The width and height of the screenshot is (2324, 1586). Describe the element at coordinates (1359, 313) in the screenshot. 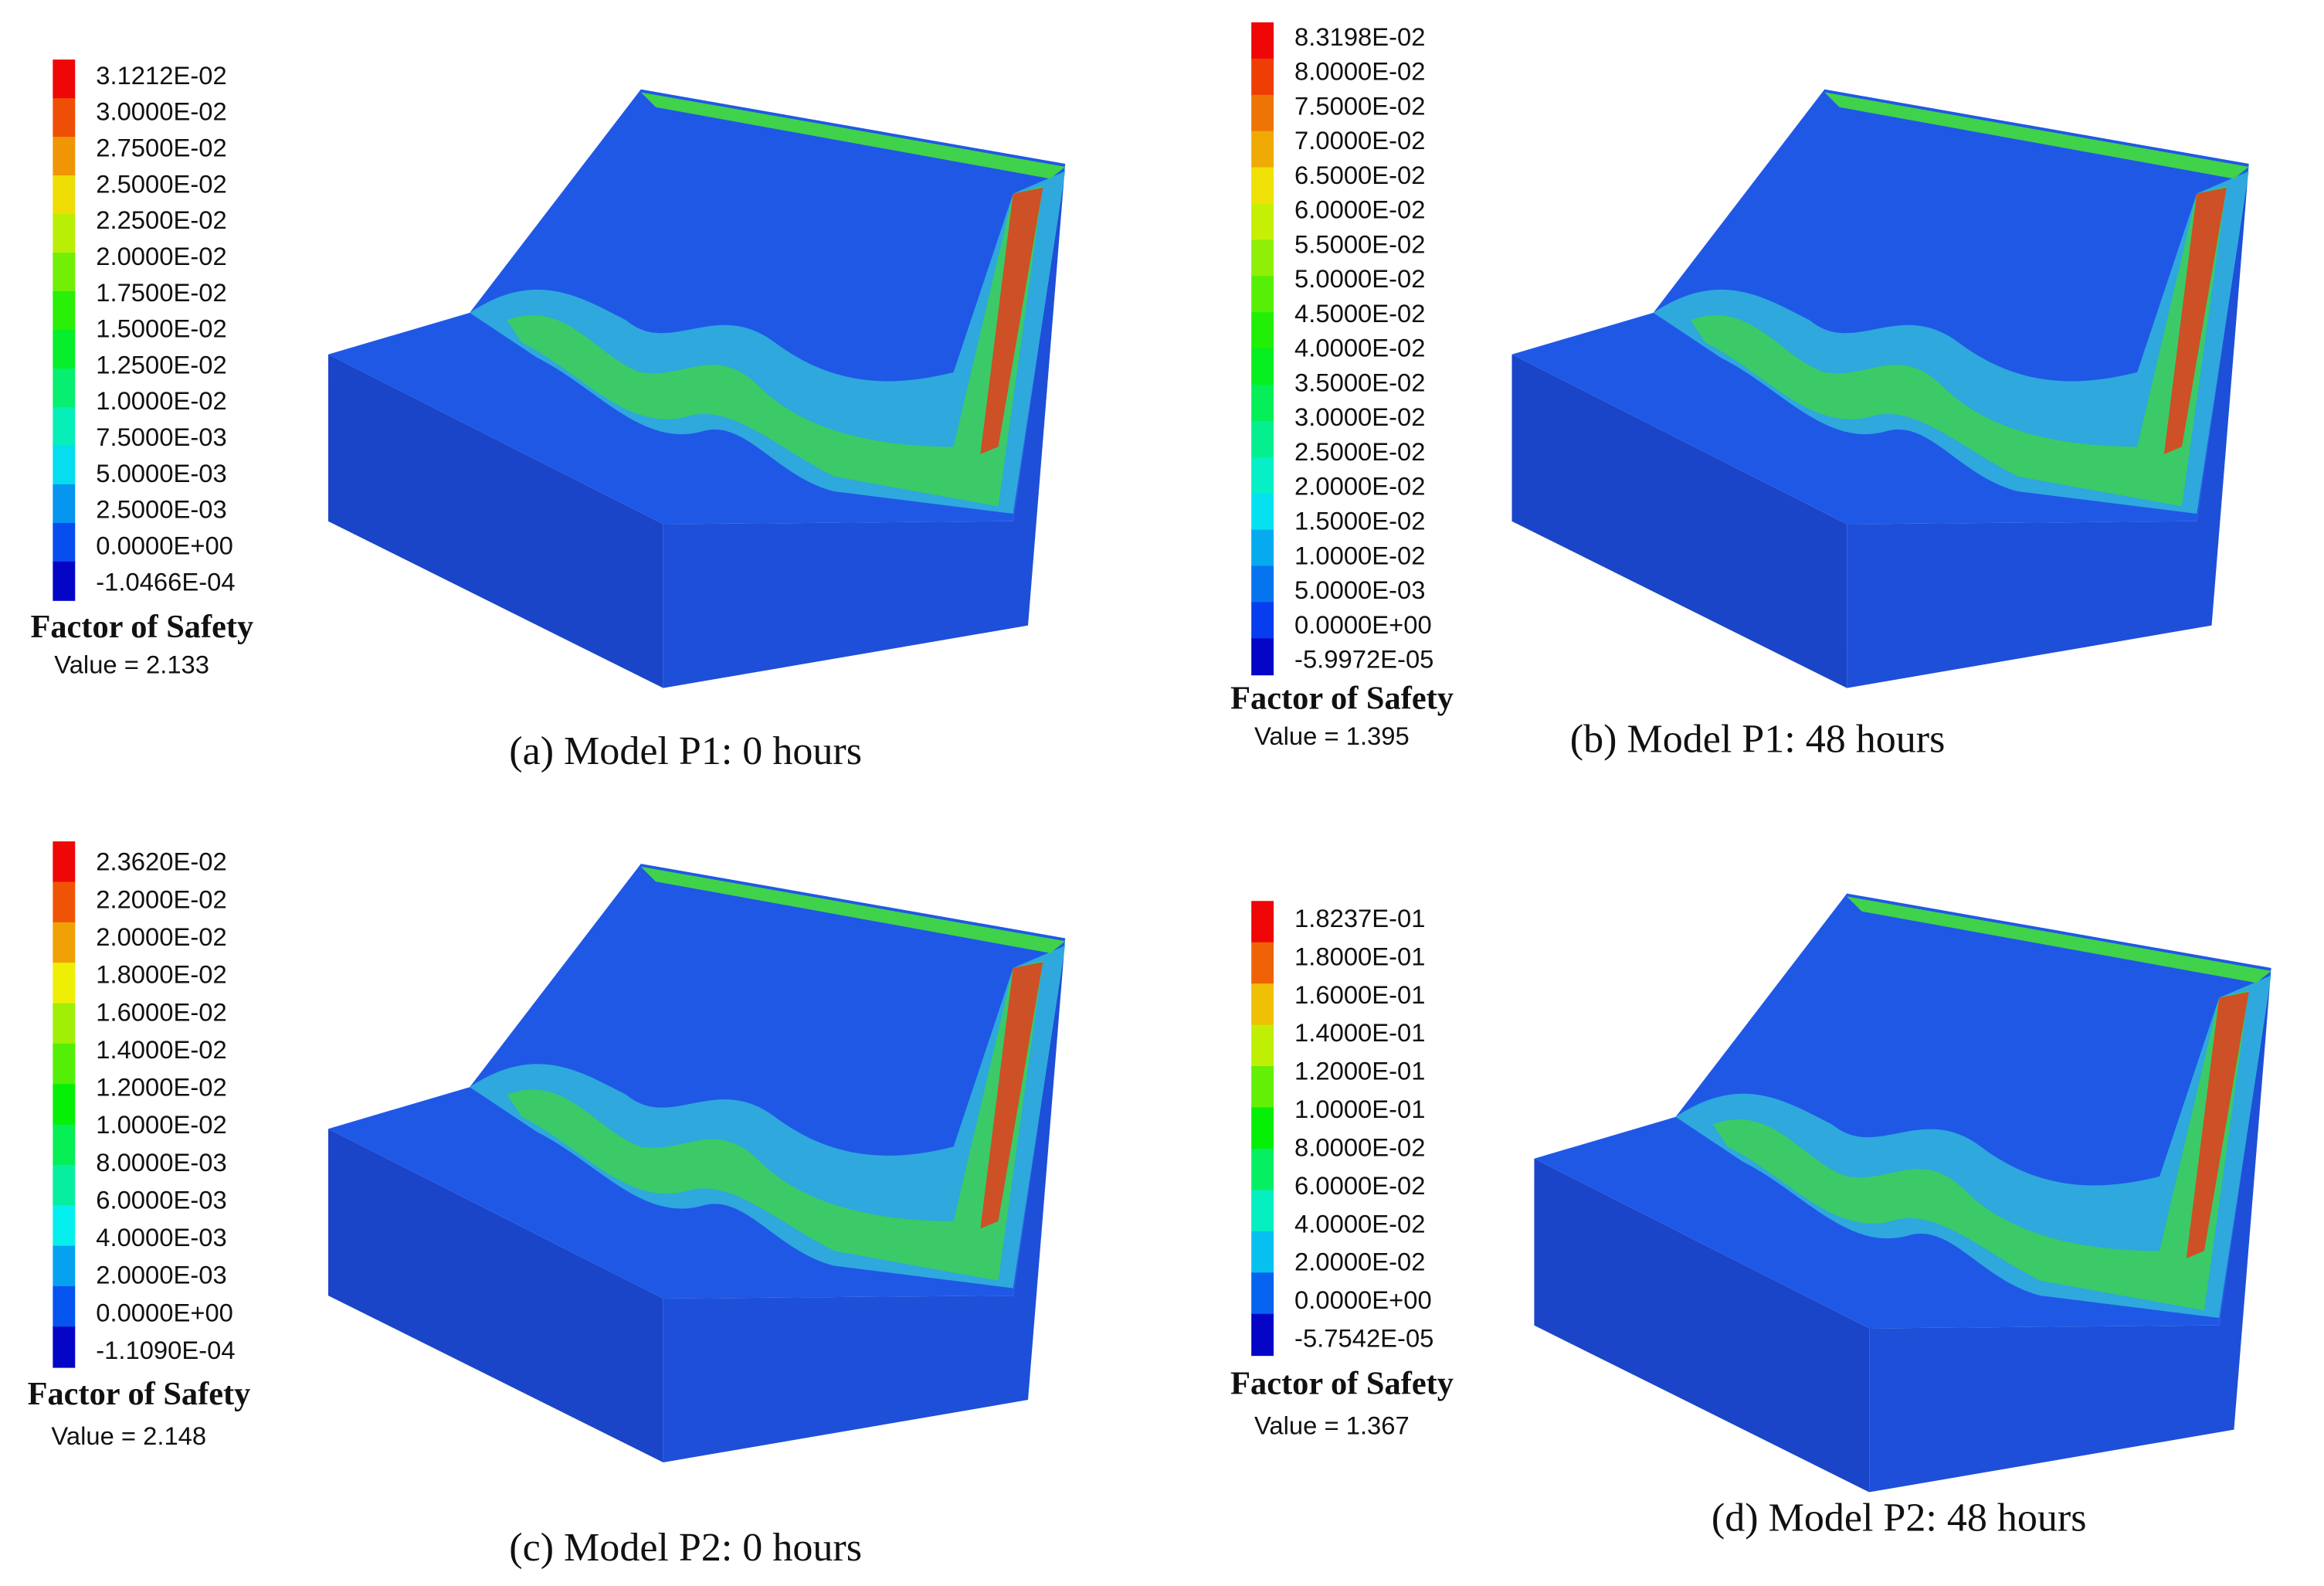

I see `legend-label: 4.5000E-02` at that location.